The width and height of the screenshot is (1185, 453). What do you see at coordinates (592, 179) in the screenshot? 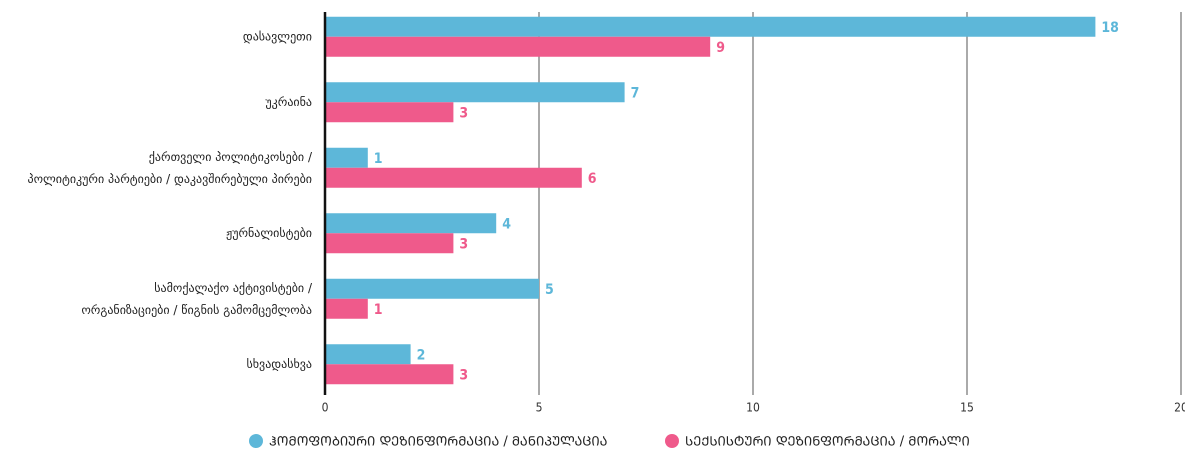
I see `value-label: 6` at bounding box center [592, 179].